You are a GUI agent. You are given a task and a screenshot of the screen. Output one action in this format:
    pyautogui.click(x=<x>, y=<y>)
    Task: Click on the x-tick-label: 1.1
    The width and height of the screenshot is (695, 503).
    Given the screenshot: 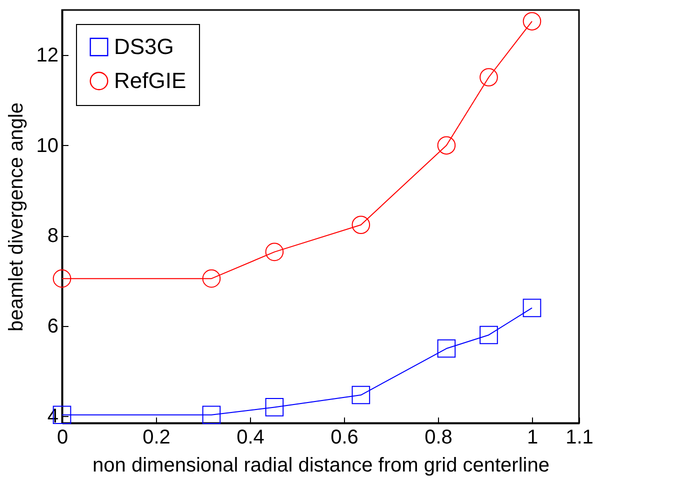 What is the action you would take?
    pyautogui.click(x=580, y=437)
    